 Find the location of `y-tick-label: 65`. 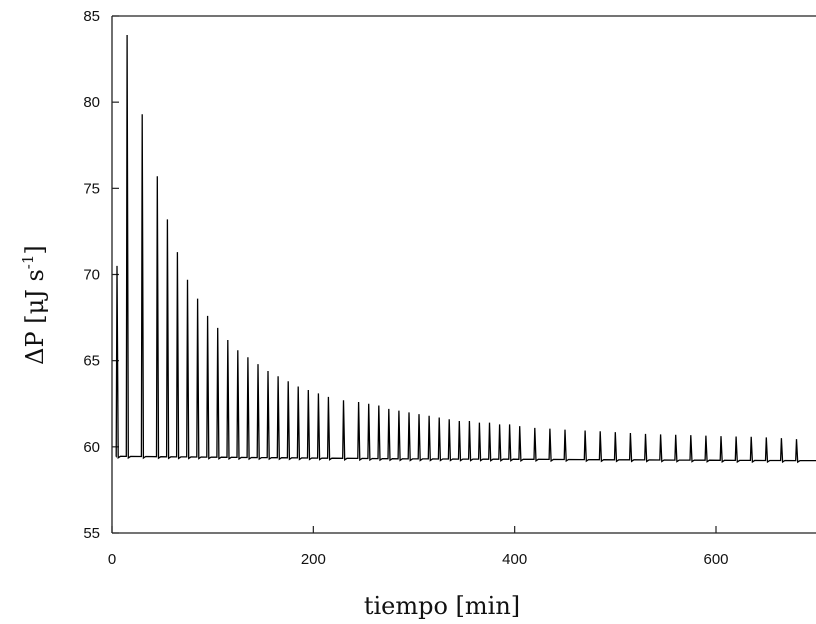

y-tick-label: 65 is located at coordinates (91, 361).